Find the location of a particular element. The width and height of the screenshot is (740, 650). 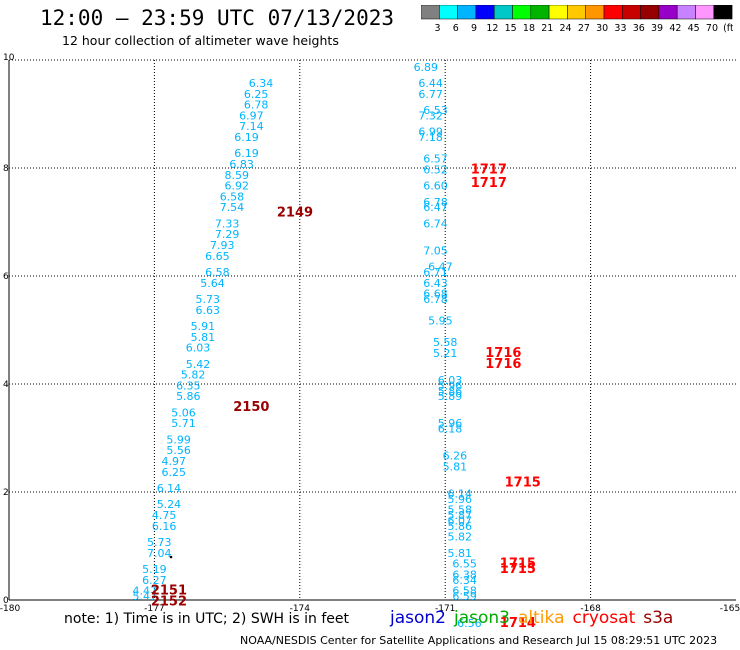

wave-height-label: 6.60 is located at coordinates (435, 186).